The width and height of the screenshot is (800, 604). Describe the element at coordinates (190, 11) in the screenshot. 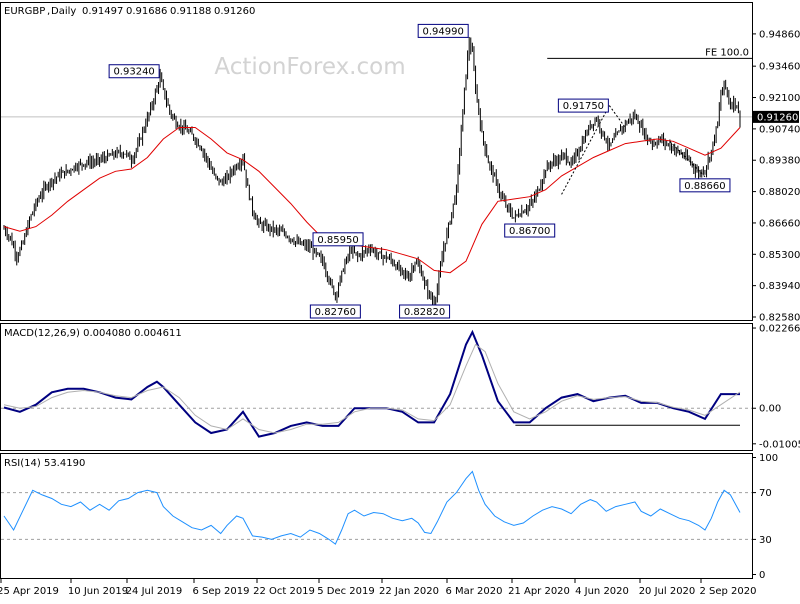

I see `price-low: 0.91188` at that location.